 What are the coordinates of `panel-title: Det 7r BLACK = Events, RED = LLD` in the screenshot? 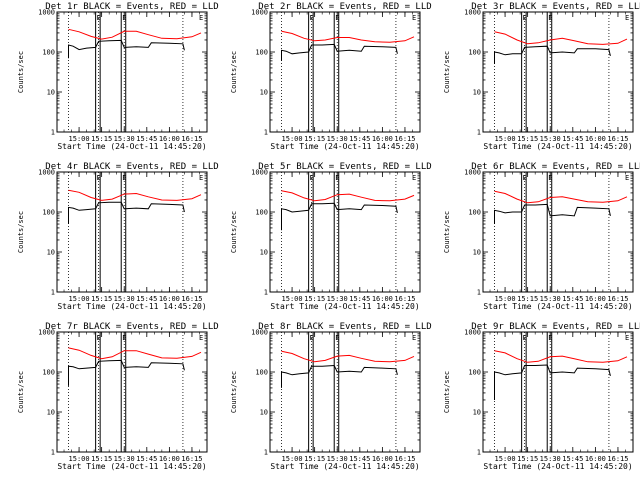 It's located at (131, 327).